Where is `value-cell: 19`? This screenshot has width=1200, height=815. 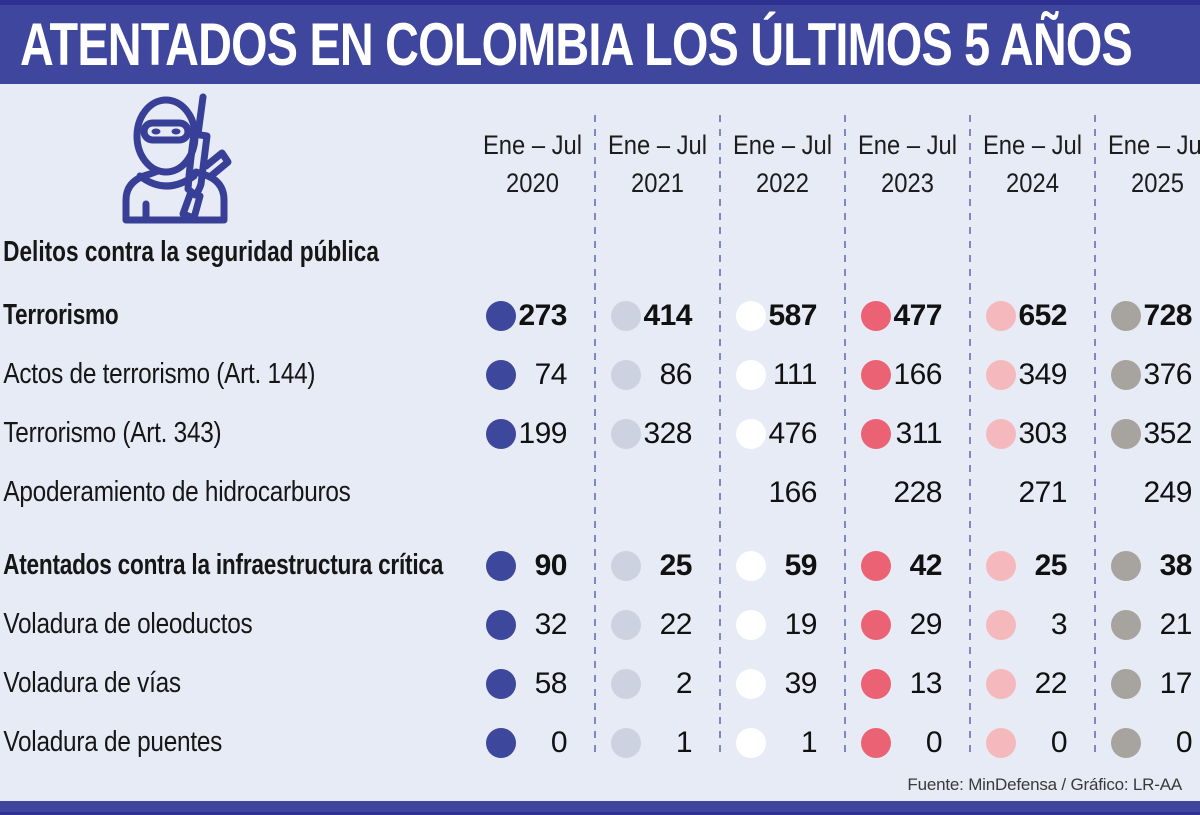 value-cell: 19 is located at coordinates (782, 625).